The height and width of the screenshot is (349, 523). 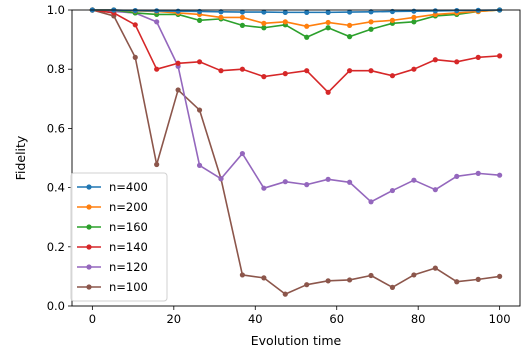 What do you see at coordinates (128, 247) in the screenshot?
I see `legend-label: n=140` at bounding box center [128, 247].